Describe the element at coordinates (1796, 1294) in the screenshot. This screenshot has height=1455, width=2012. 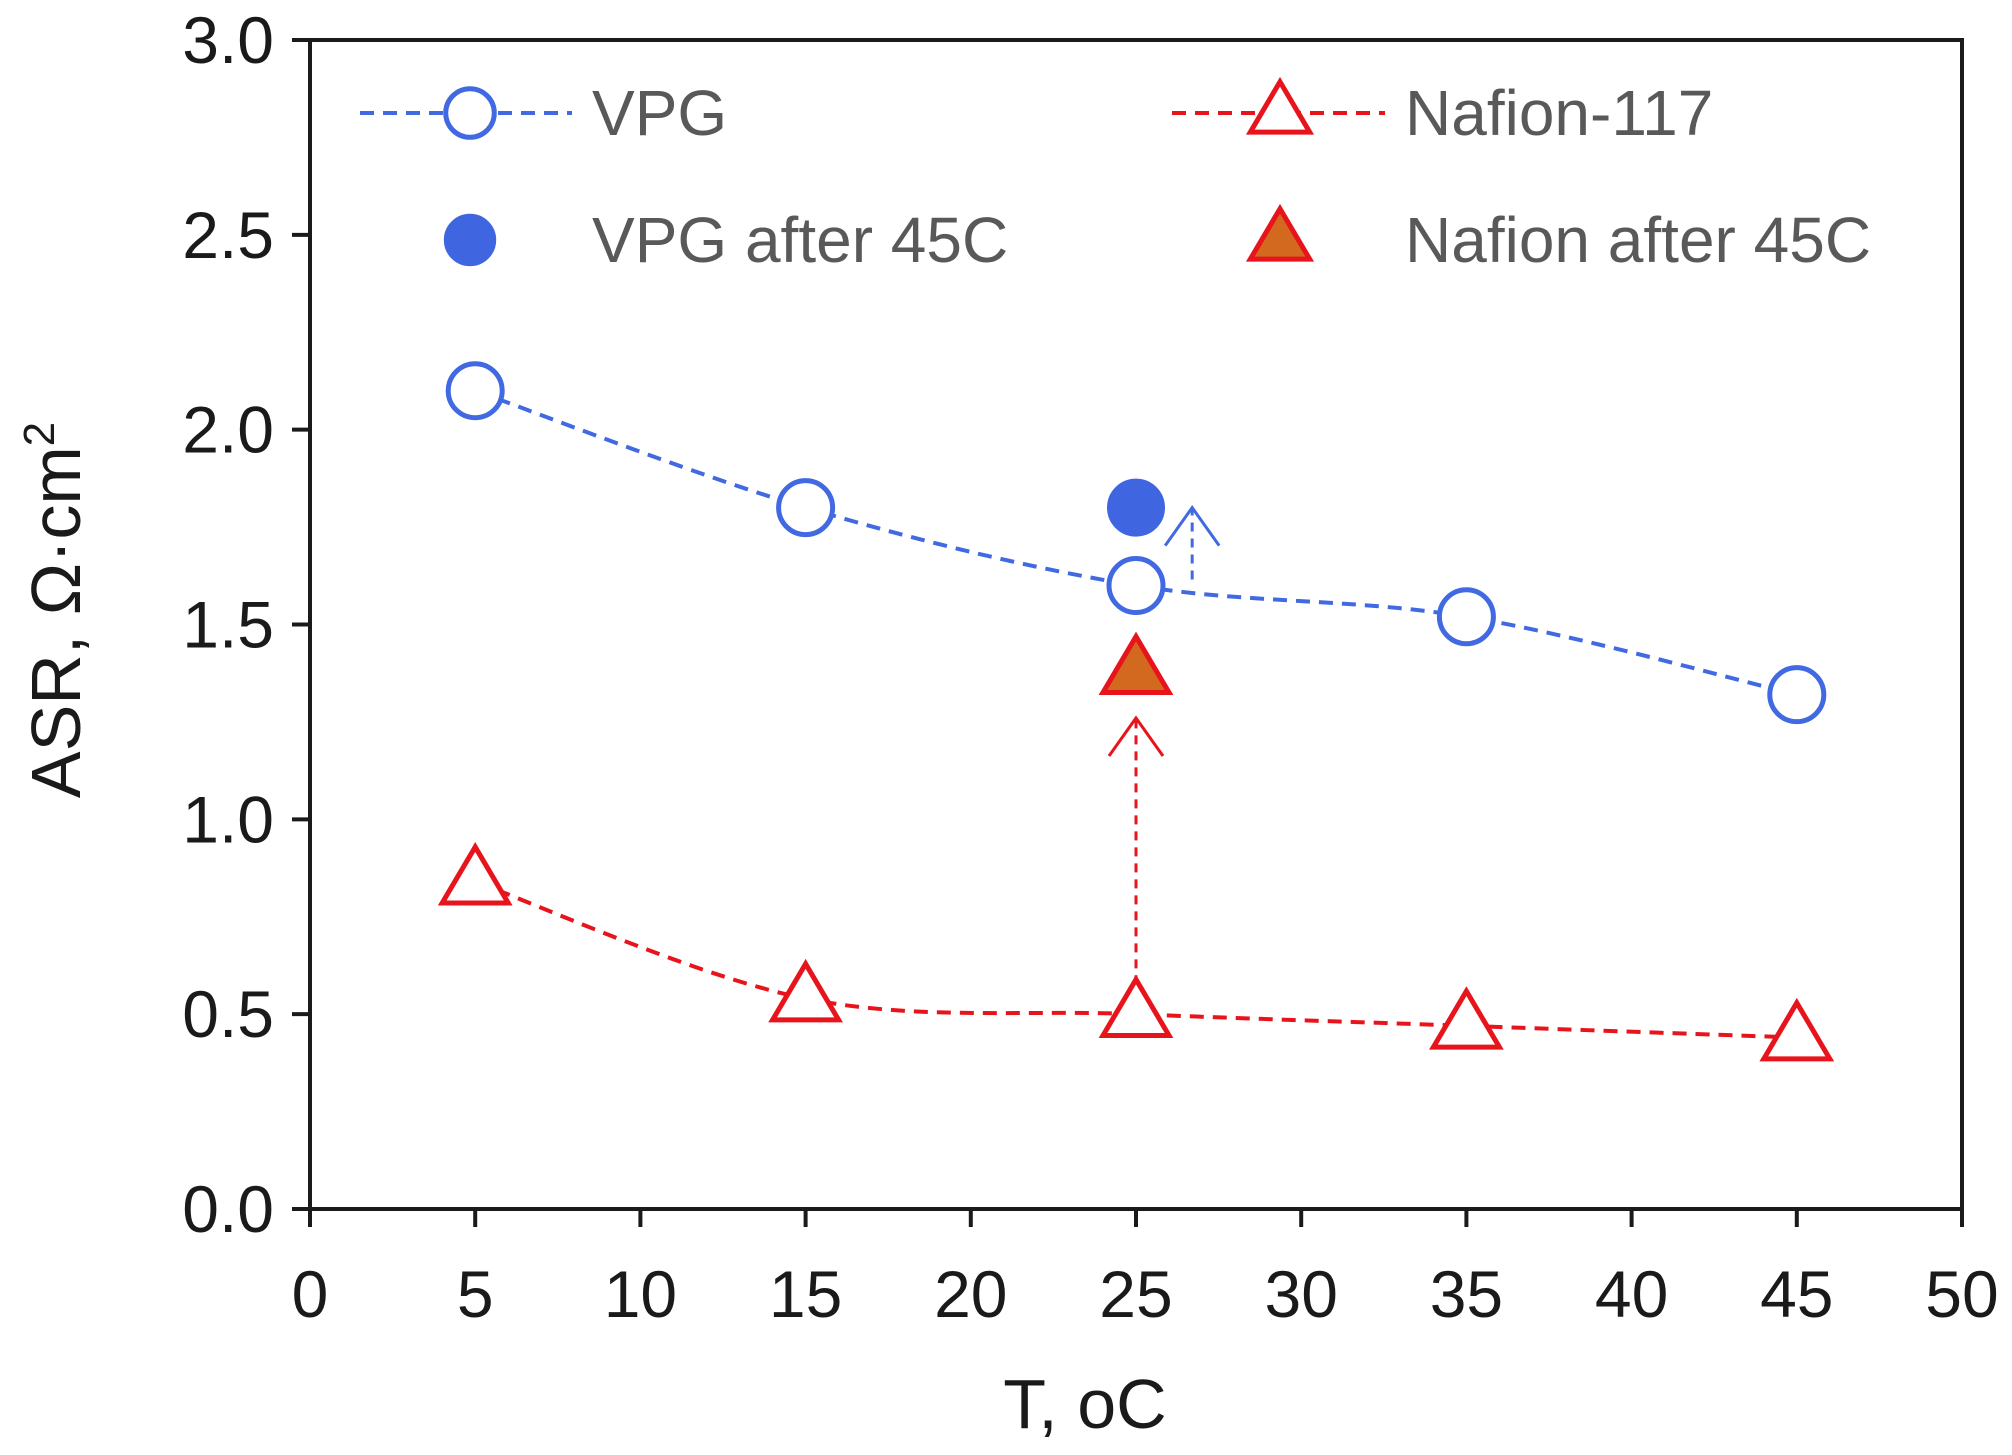
I see `x-tick-label: 45` at that location.